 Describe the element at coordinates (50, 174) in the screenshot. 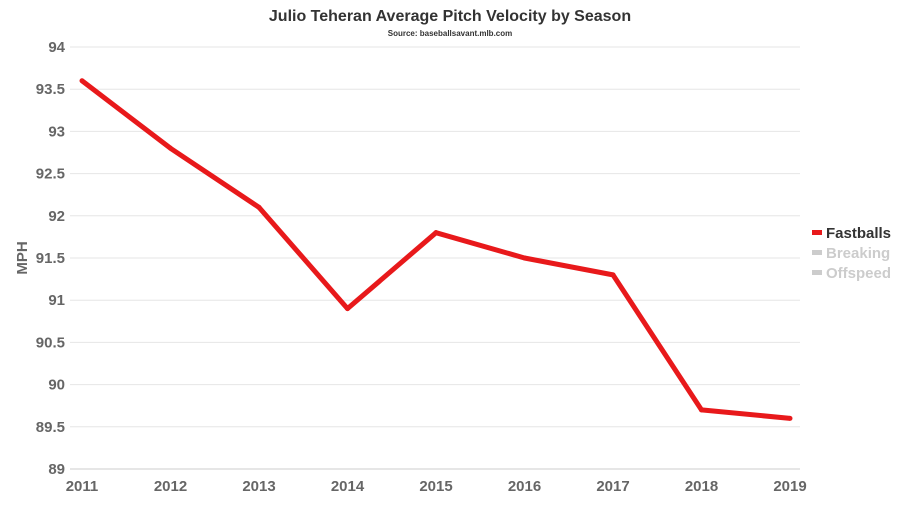

I see `y-tick-label: 92.5` at that location.